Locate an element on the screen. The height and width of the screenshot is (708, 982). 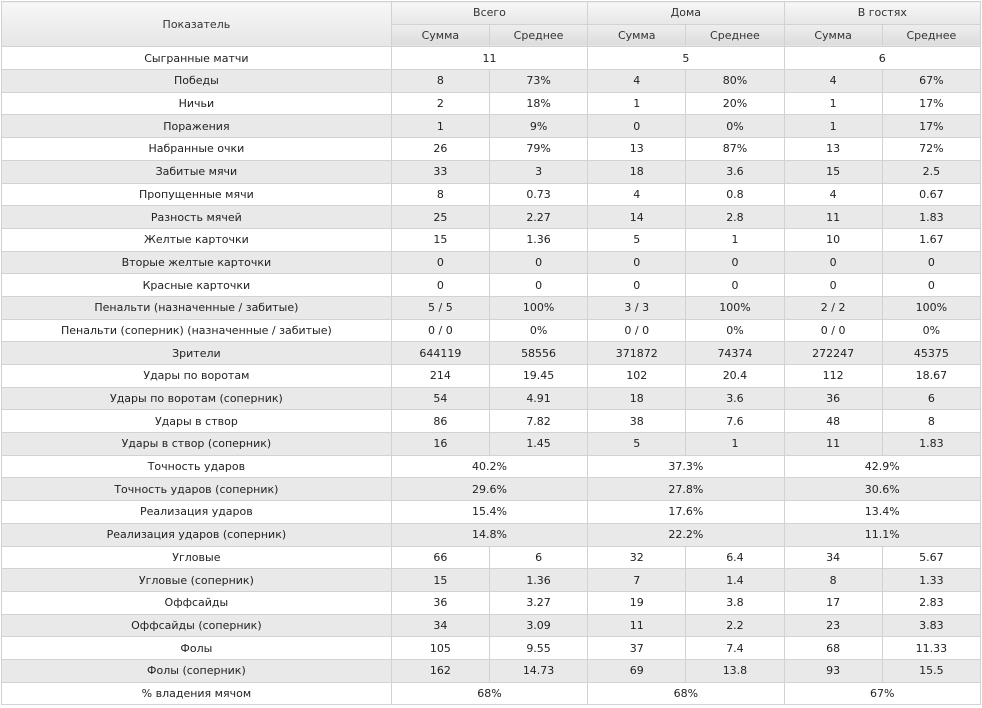
merged-value-cell: 6 is located at coordinates (882, 58).